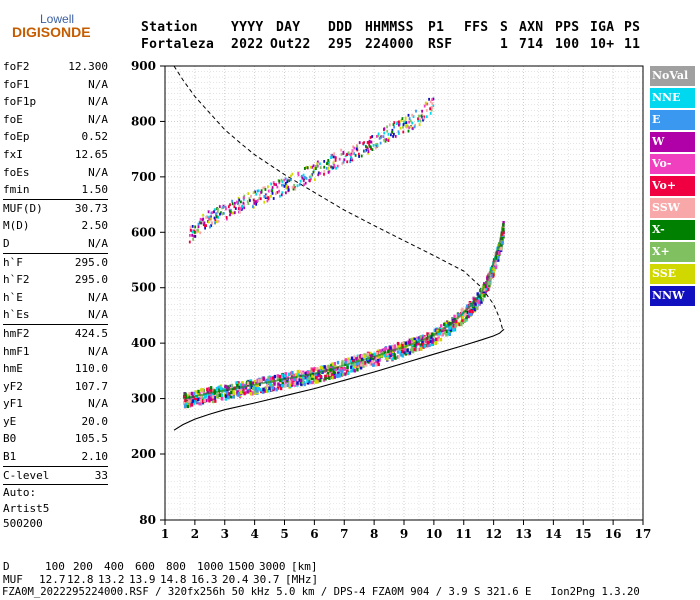 This screenshot has height=600, width=700. Describe the element at coordinates (91, 439) in the screenshot. I see `param-value: 105.5` at that location.